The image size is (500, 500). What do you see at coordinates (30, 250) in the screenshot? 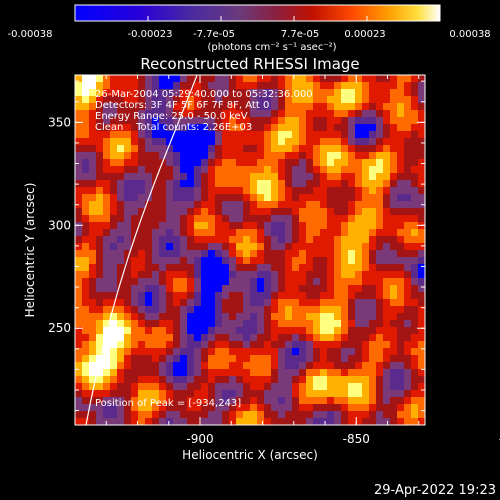
I see `y-axis-label: Heliocentric Y (arcsec)` at bounding box center [30, 250].